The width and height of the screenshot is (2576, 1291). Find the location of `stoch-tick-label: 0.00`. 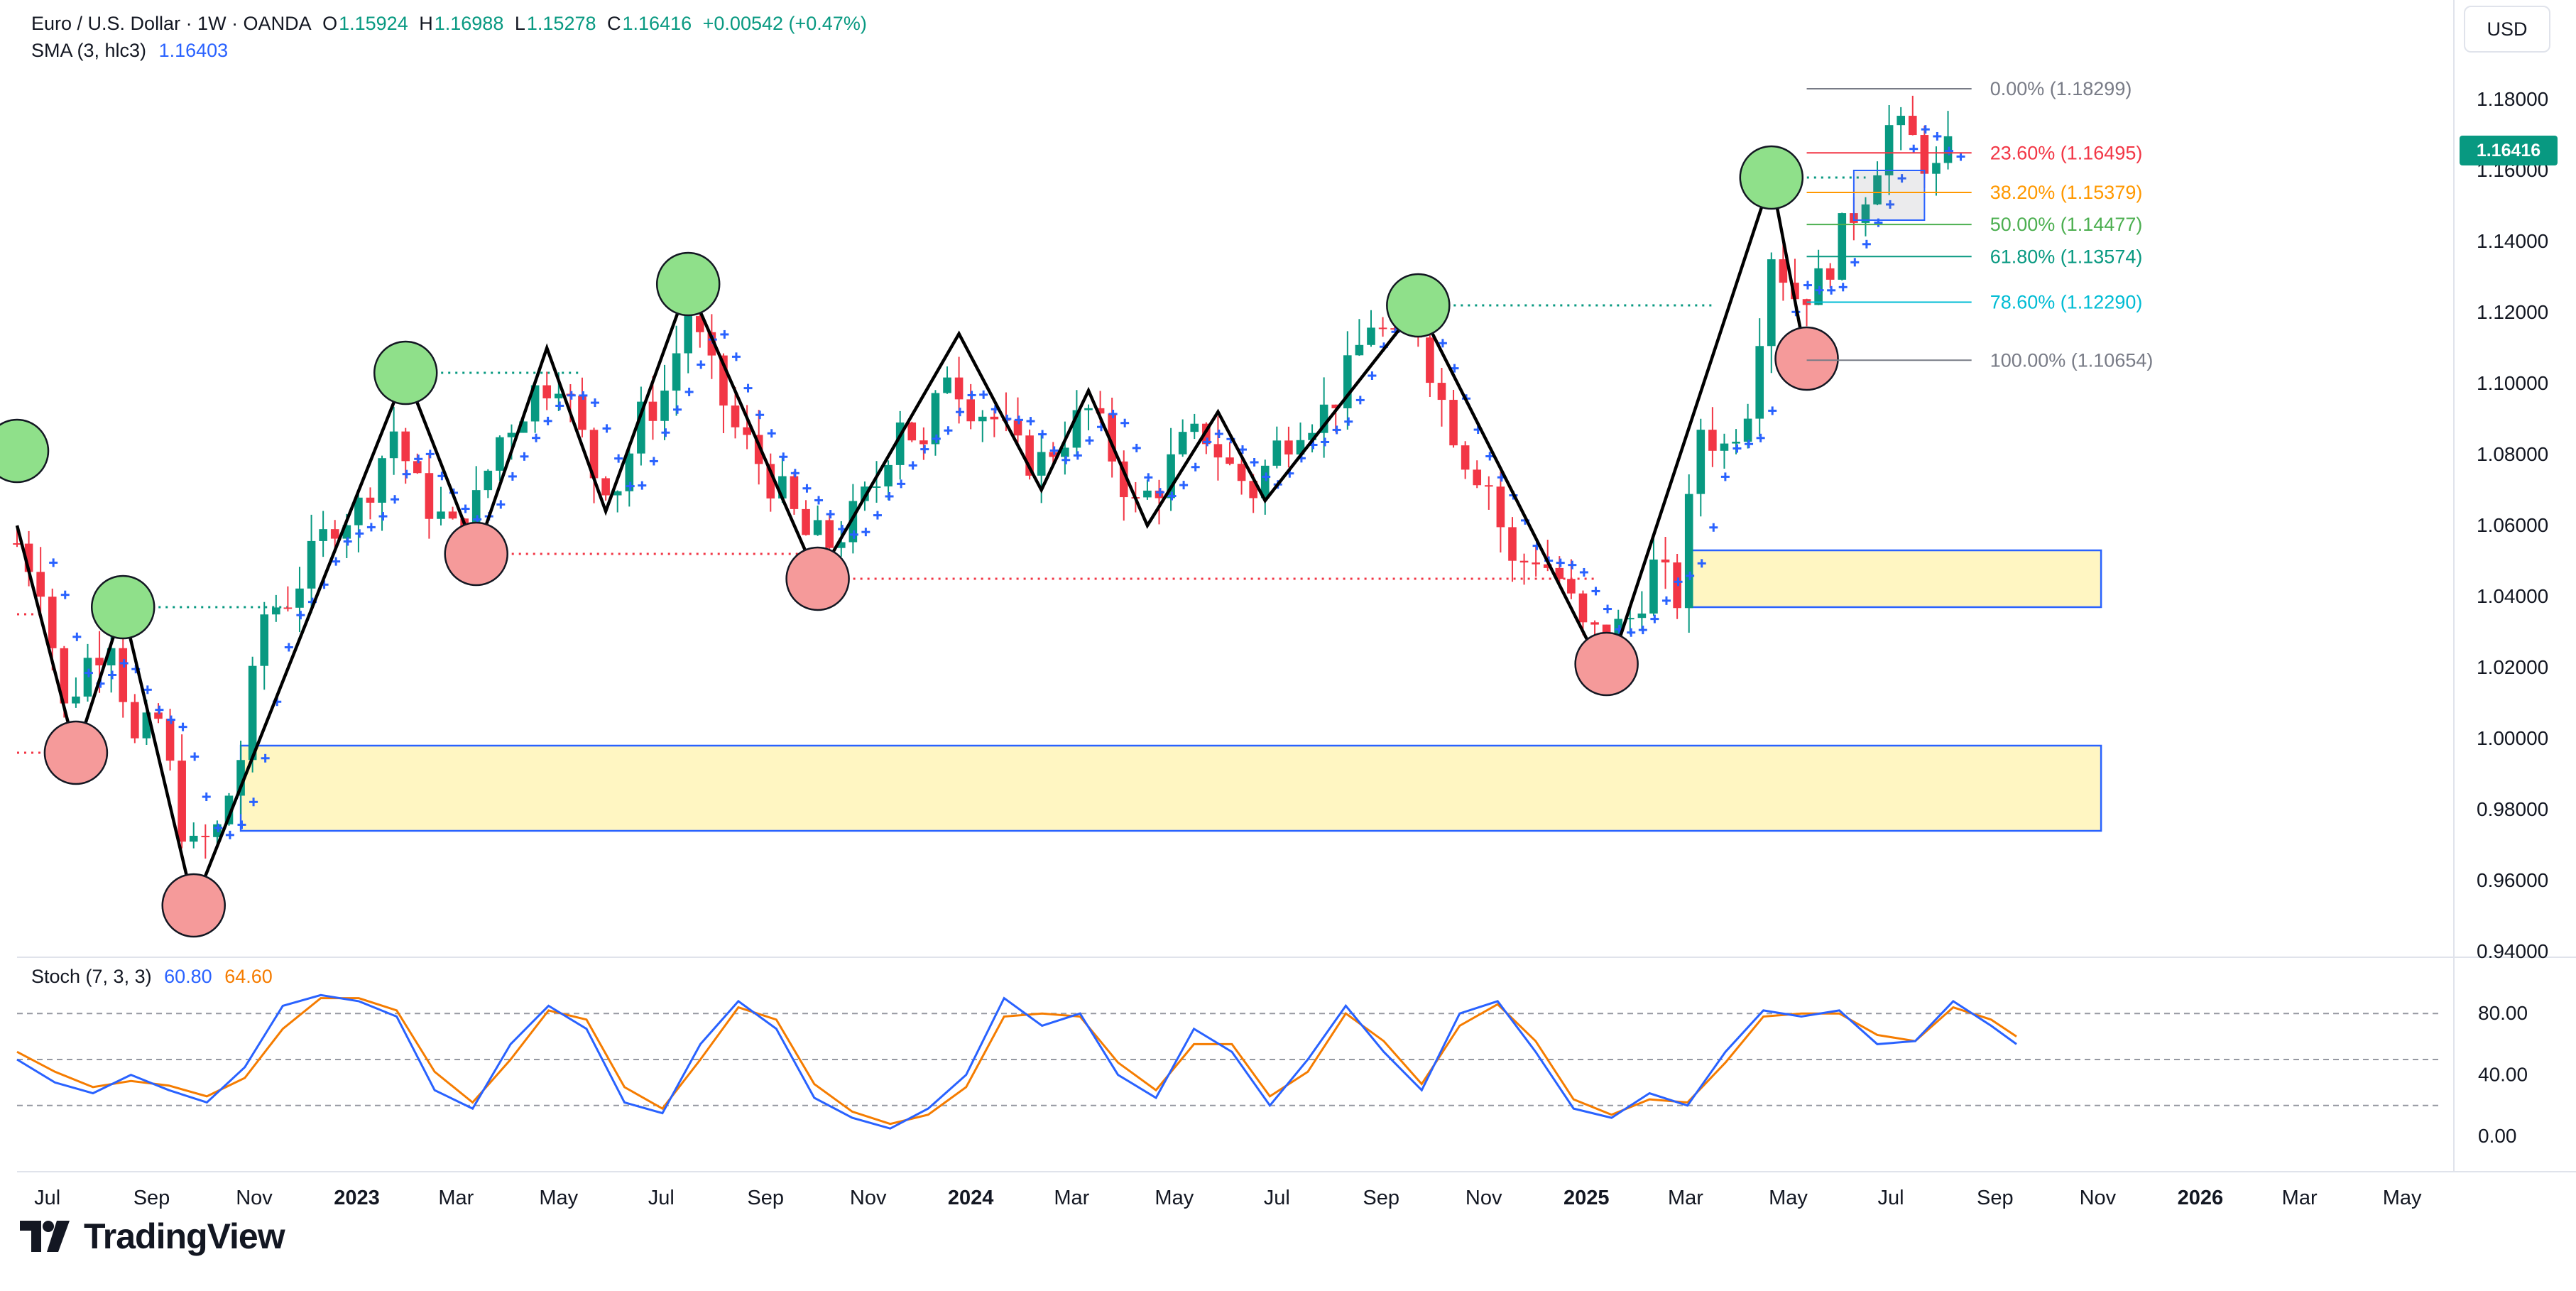

stoch-tick-label: 0.00 is located at coordinates (2497, 1136).